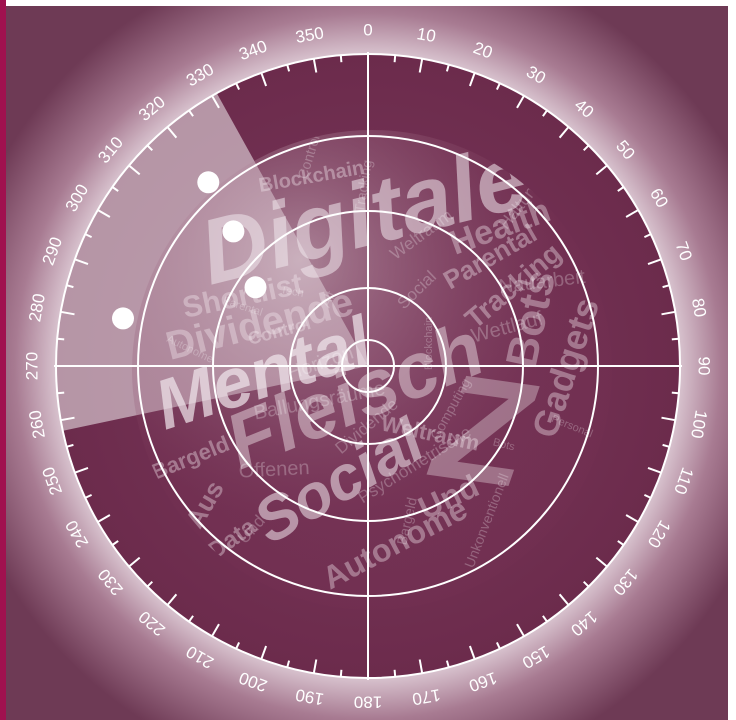  I want to click on bearing-label: 80, so click(699, 308).